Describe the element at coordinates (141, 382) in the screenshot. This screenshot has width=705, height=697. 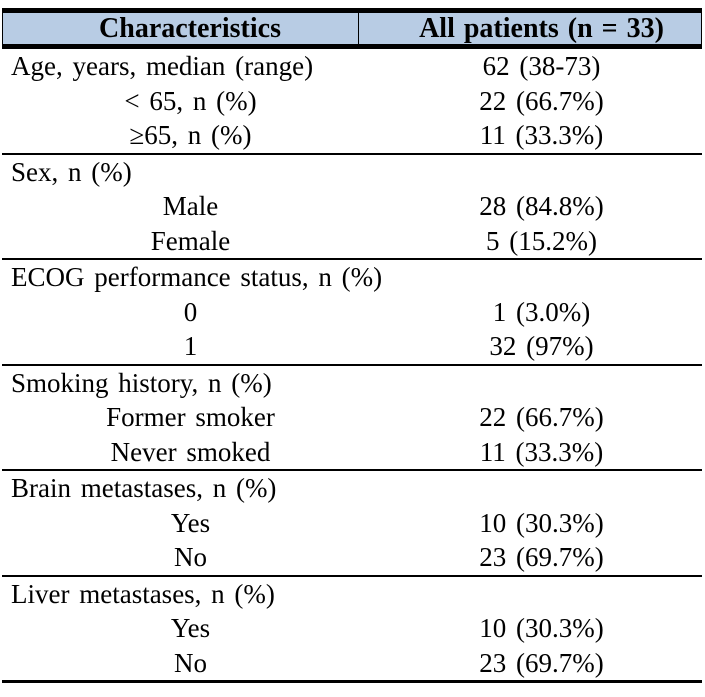
I see `row-label: Smoking history, n (%)` at that location.